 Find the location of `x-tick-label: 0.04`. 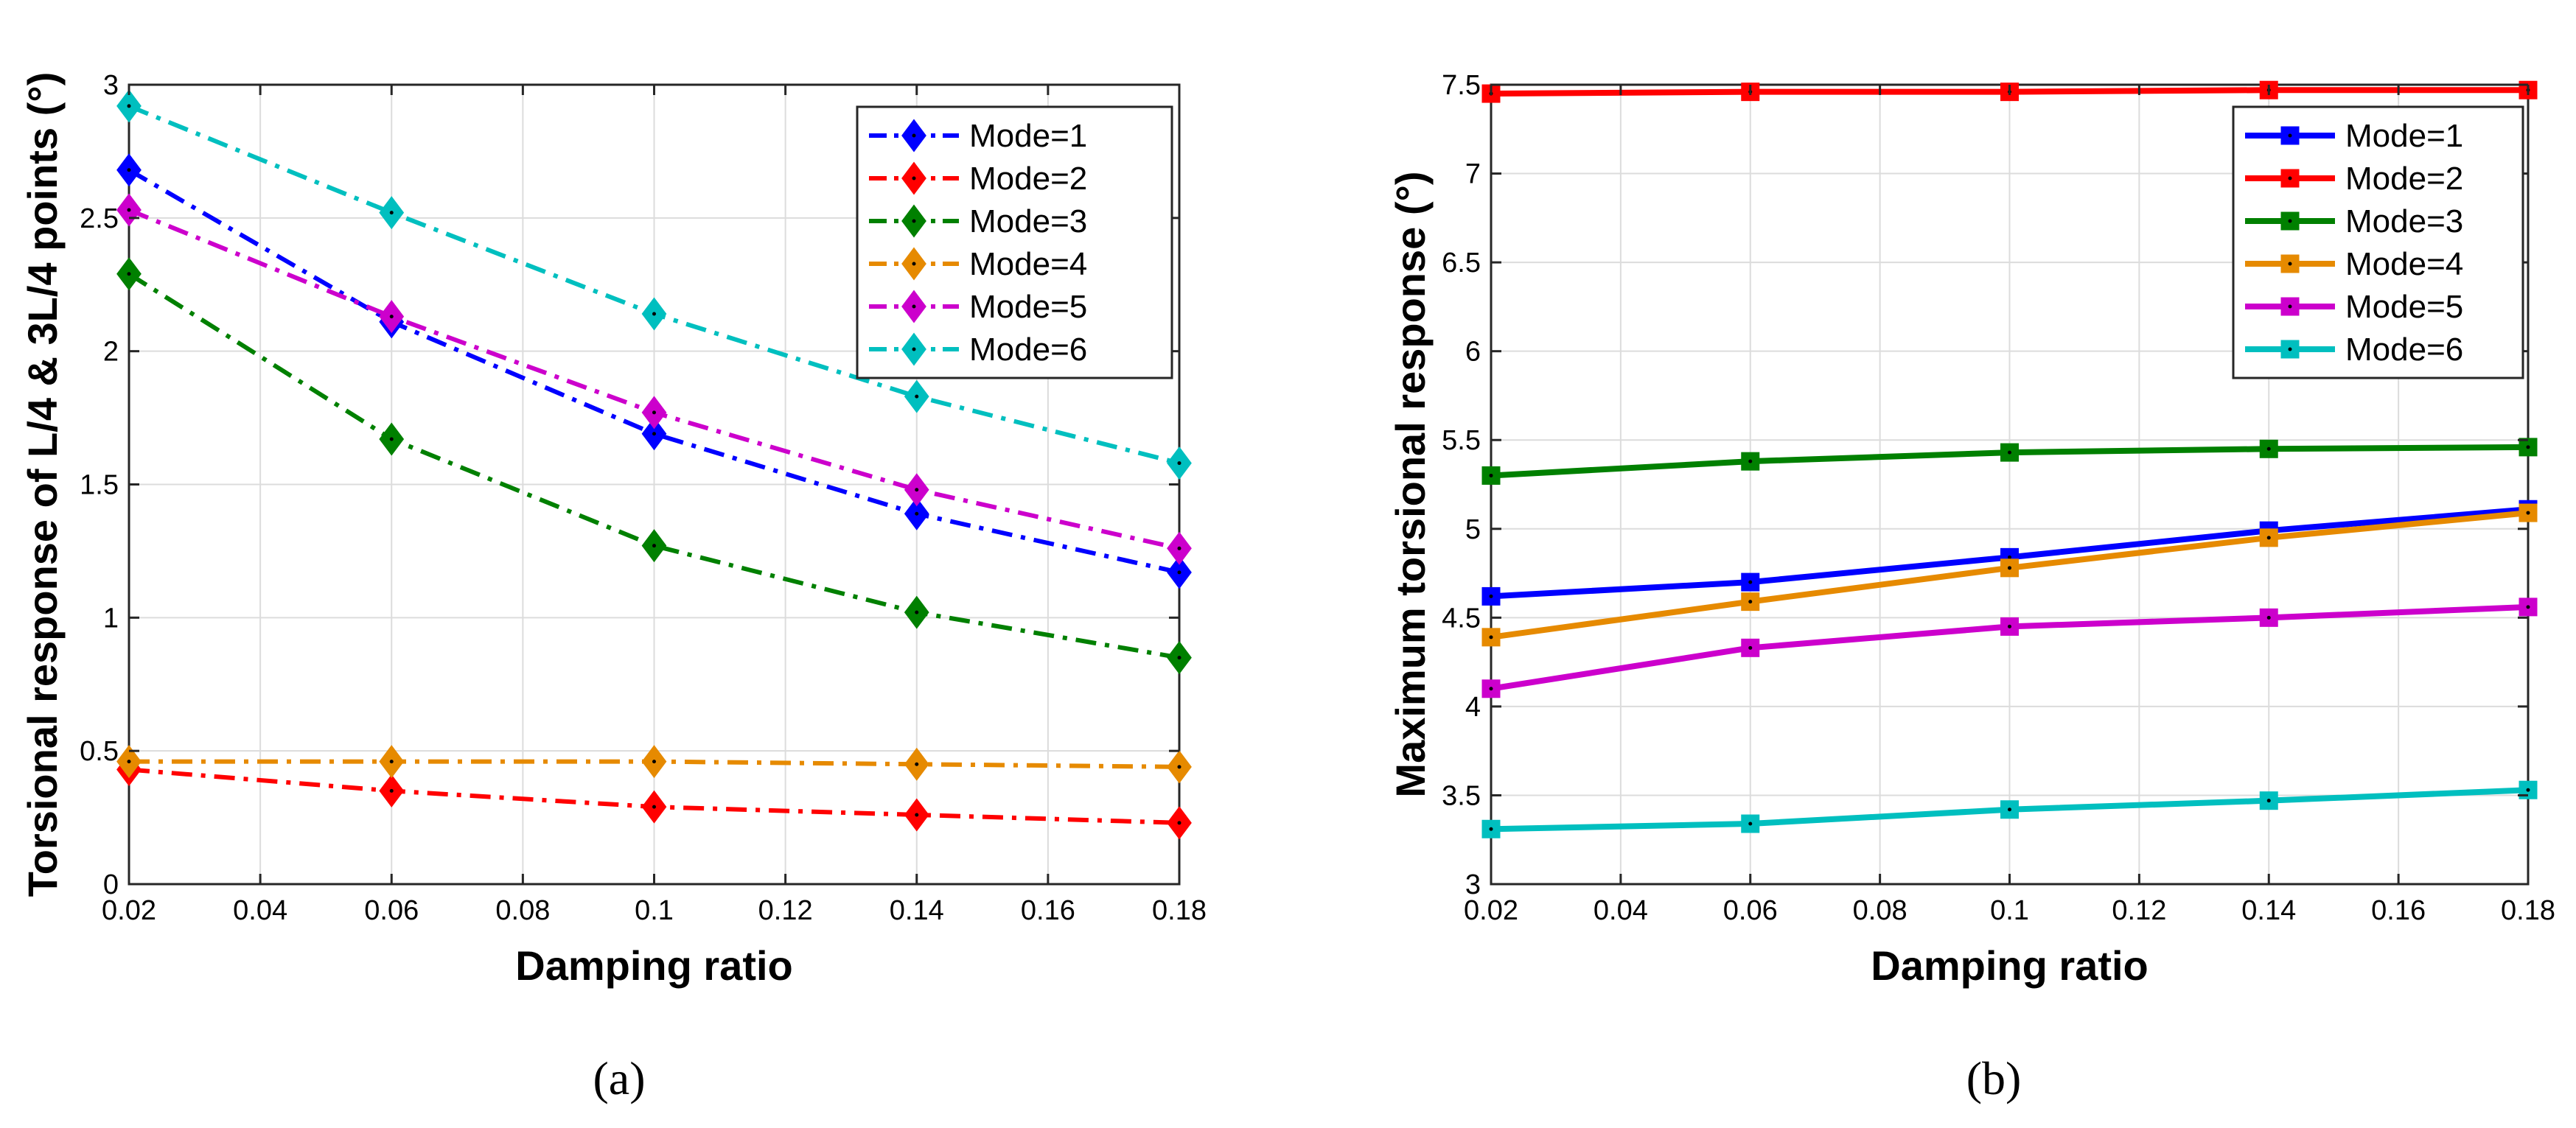

x-tick-label: 0.04 is located at coordinates (260, 910).